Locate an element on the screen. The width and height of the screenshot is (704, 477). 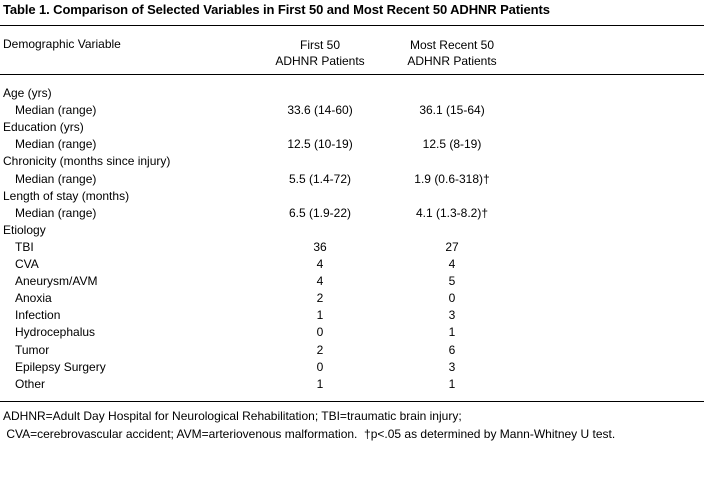
table-row: Other 1 1 is located at coordinates (352, 384).